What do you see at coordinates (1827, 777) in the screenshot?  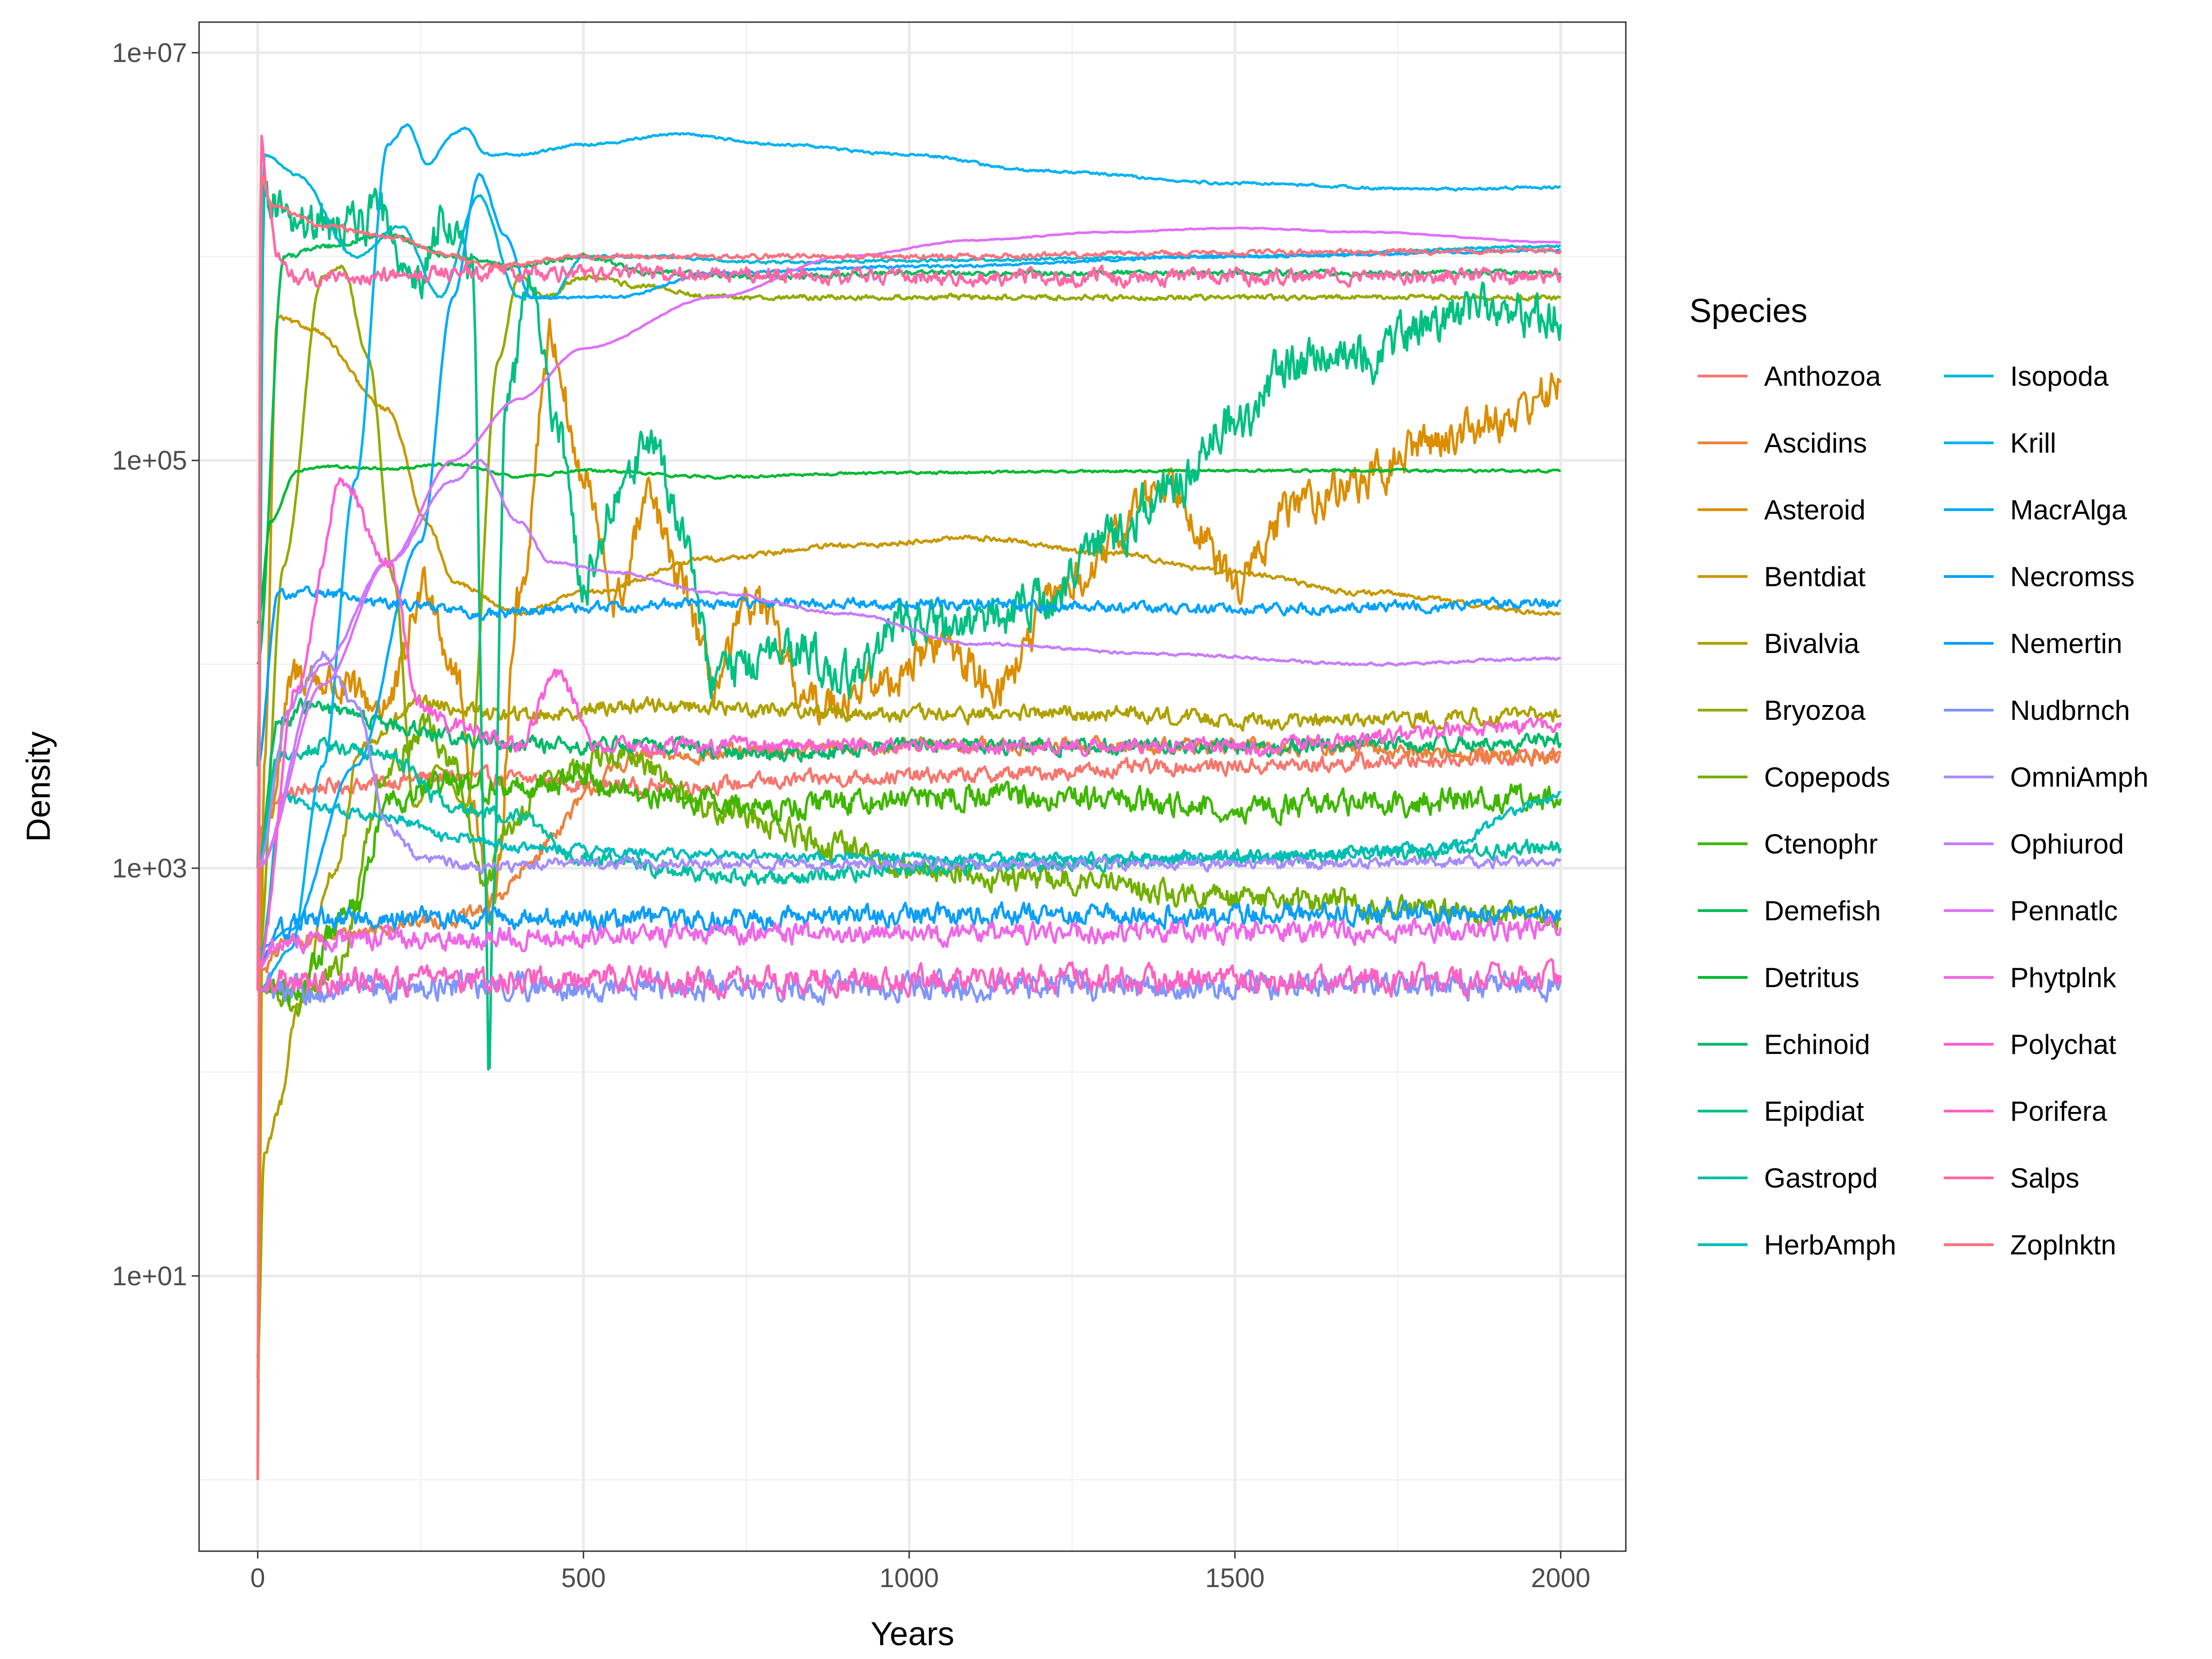 I see `legend-label-copepods: Copepods` at bounding box center [1827, 777].